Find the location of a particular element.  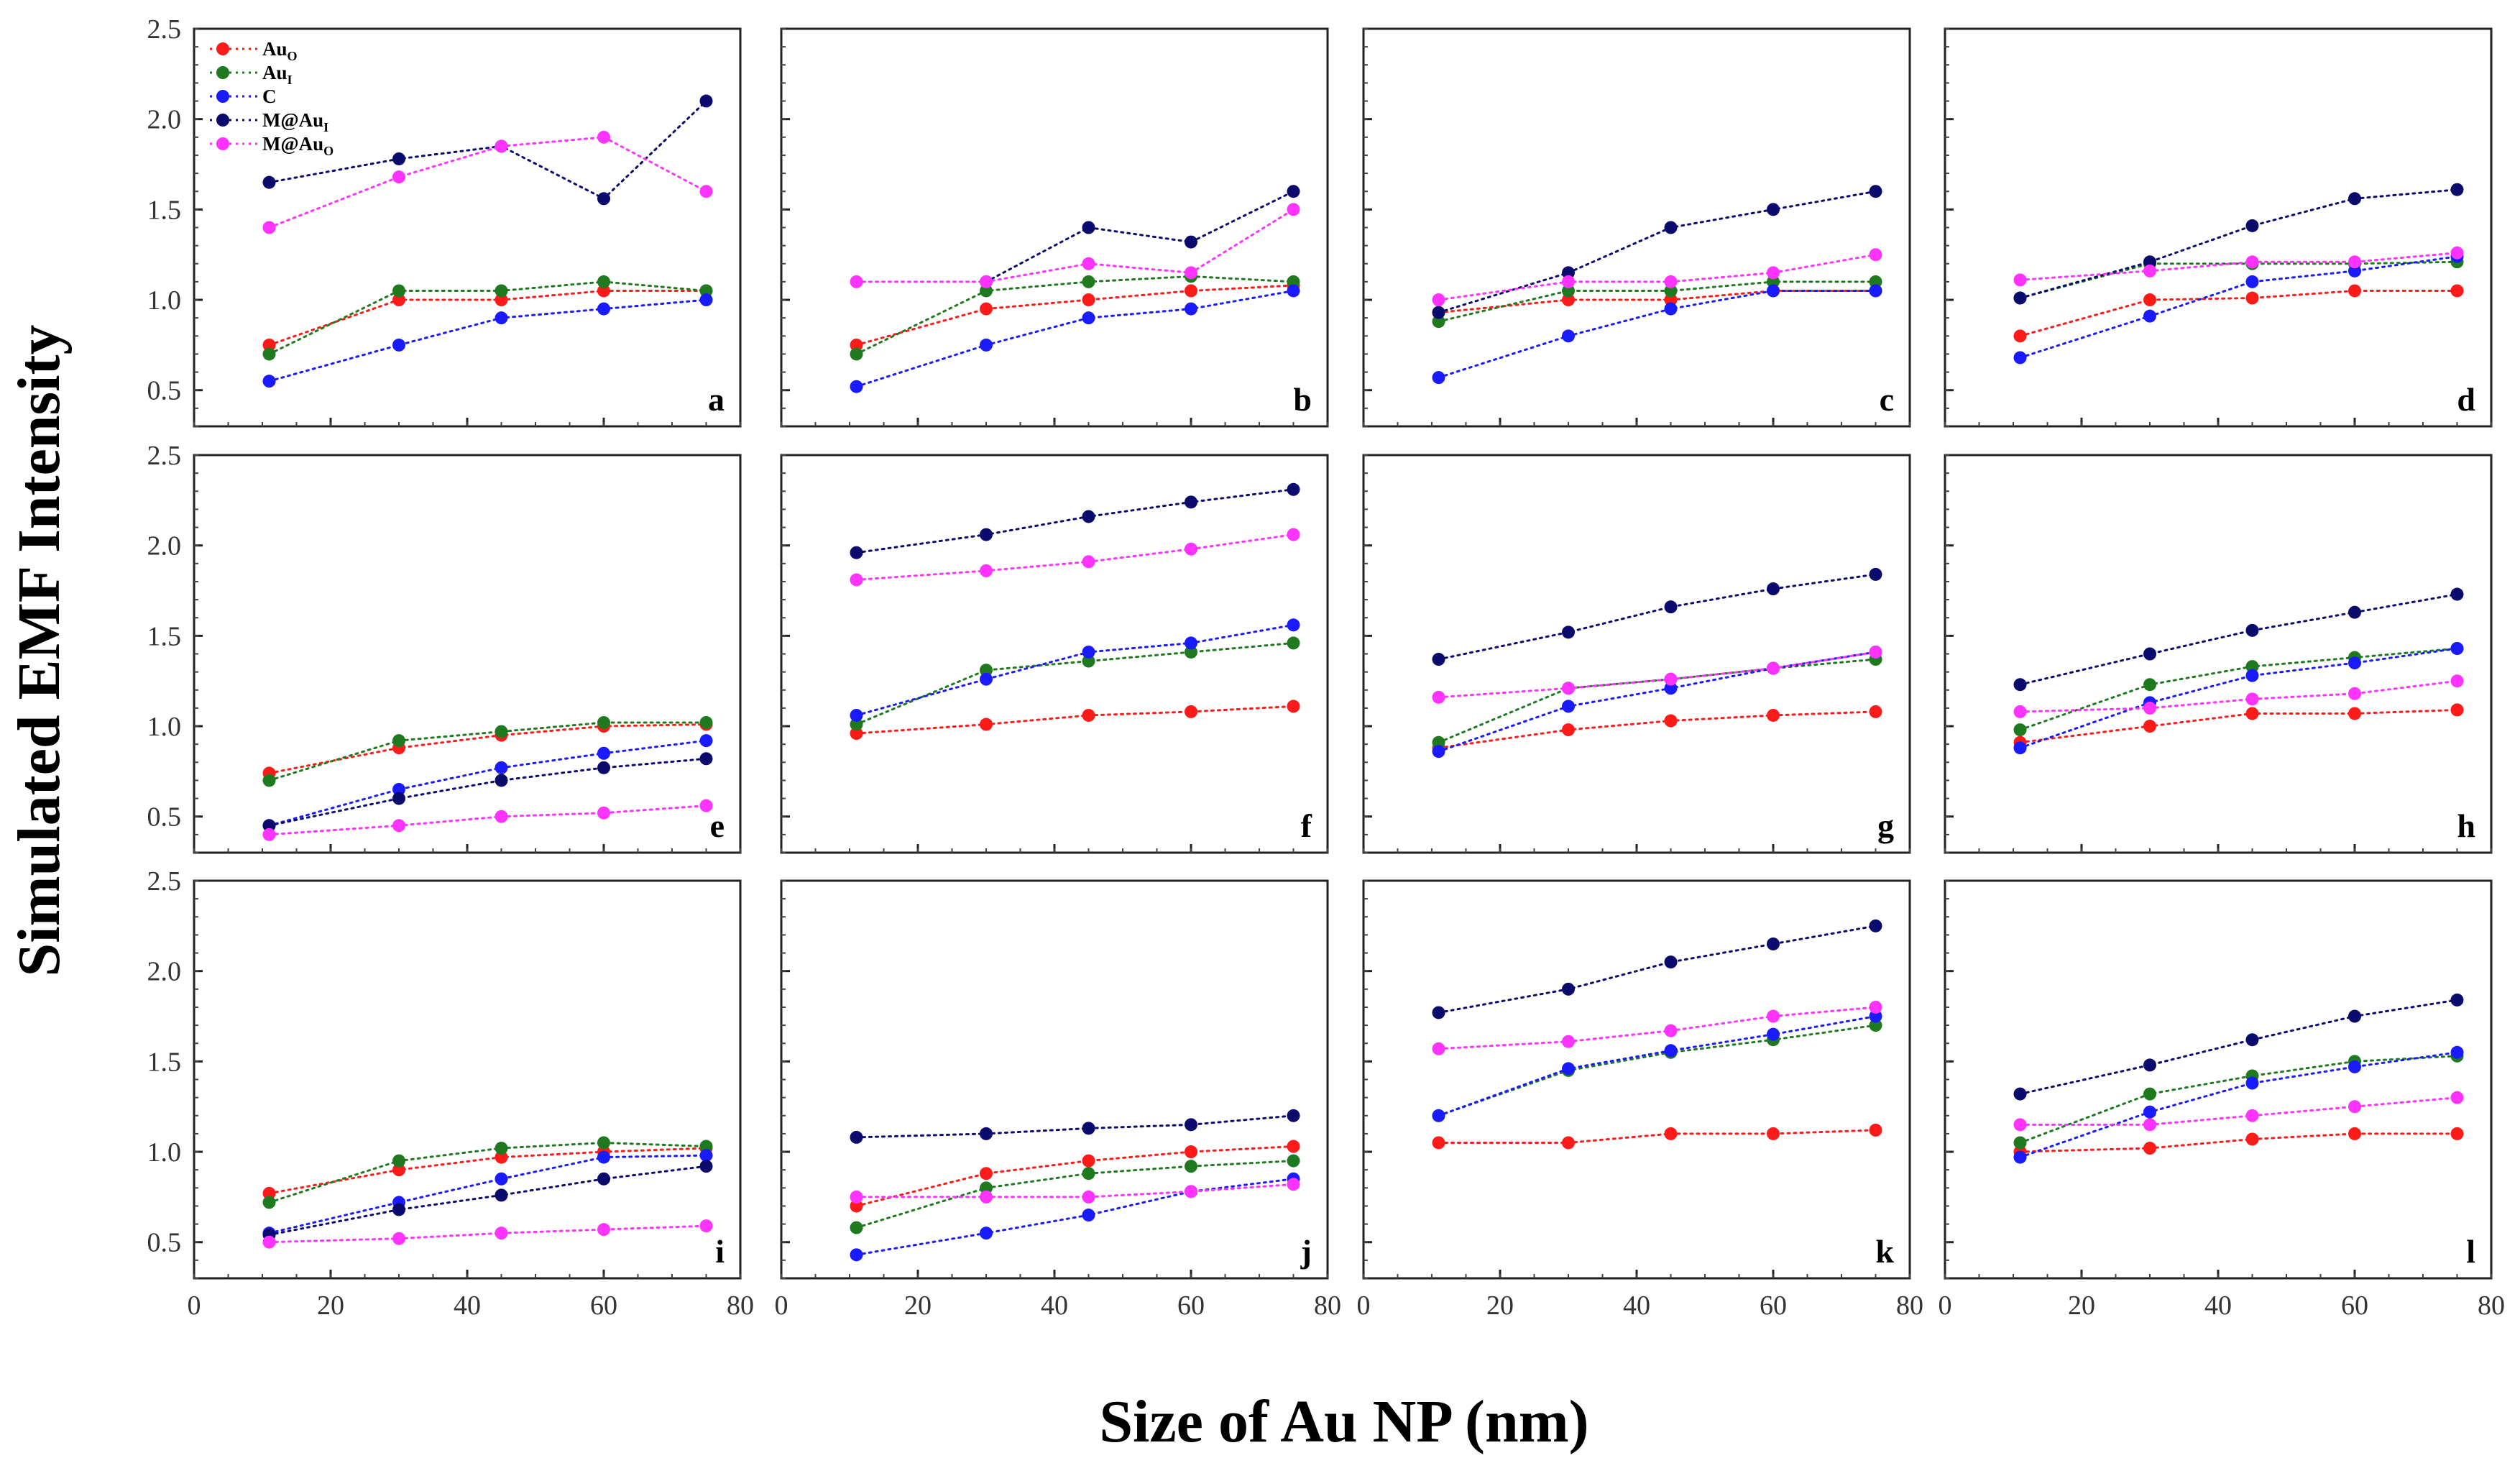

y-tick-label: 1.5 is located at coordinates (164, 1062).